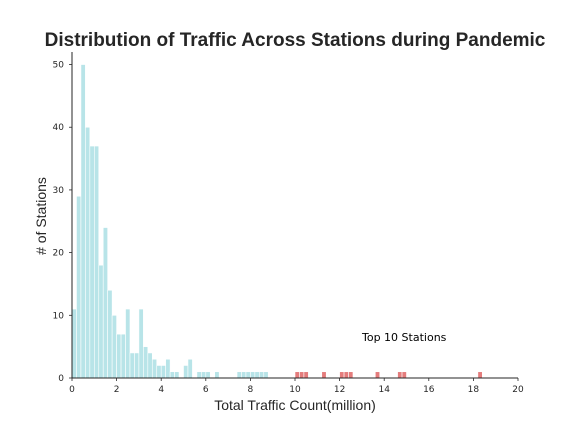 The height and width of the screenshot is (432, 576). Describe the element at coordinates (404, 337) in the screenshot. I see `top-stations-annotation: Top 10 Stations` at that location.